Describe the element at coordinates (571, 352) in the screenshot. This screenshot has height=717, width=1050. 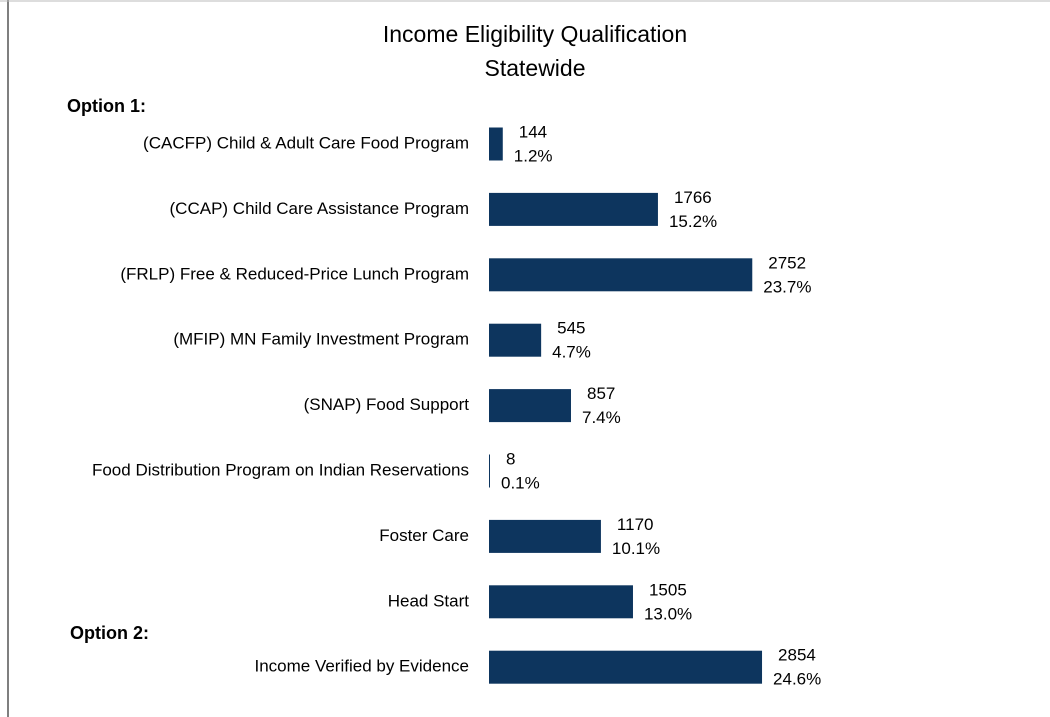
I see `share-label: 4.7%` at that location.